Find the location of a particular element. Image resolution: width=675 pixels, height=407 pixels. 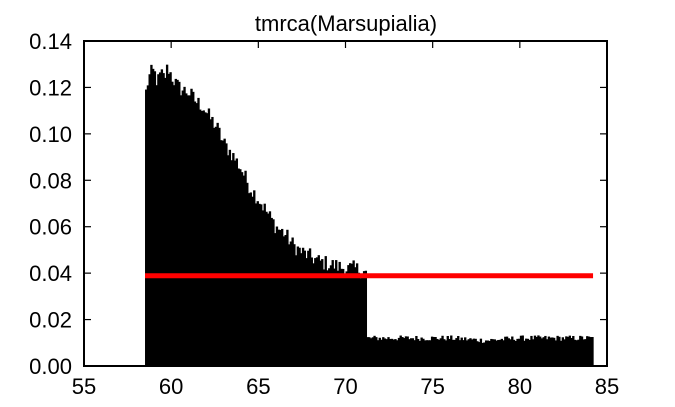

x-tick-label: 80 is located at coordinates (520, 386).